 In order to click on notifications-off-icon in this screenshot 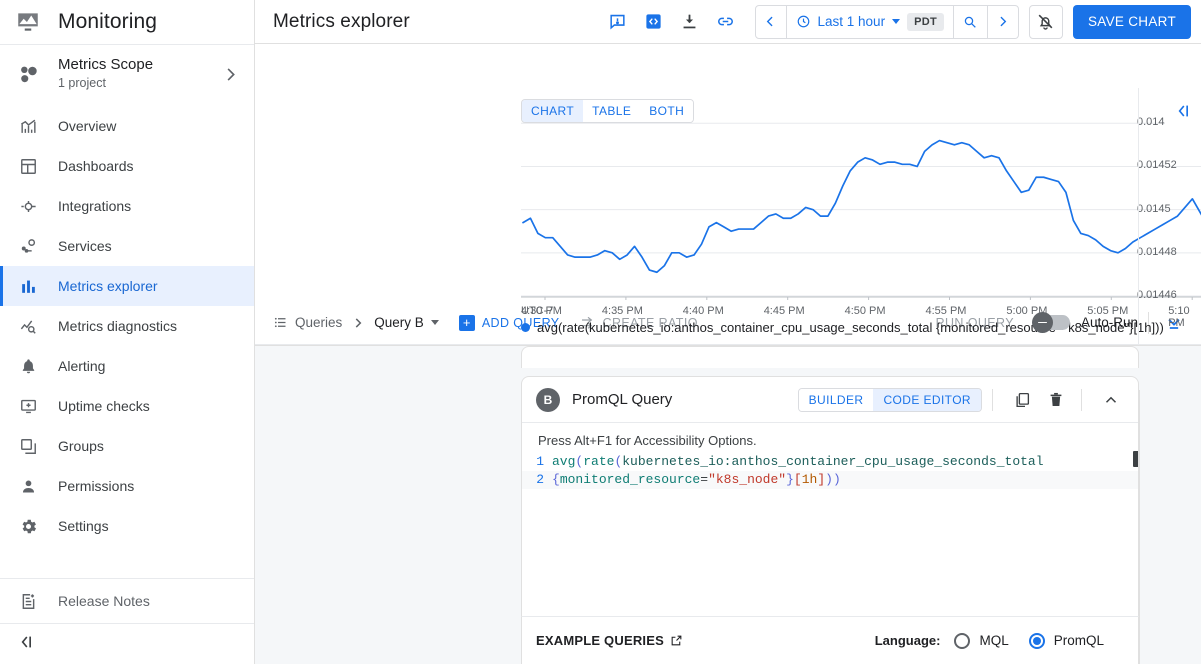, I will do `click(1045, 21)`.